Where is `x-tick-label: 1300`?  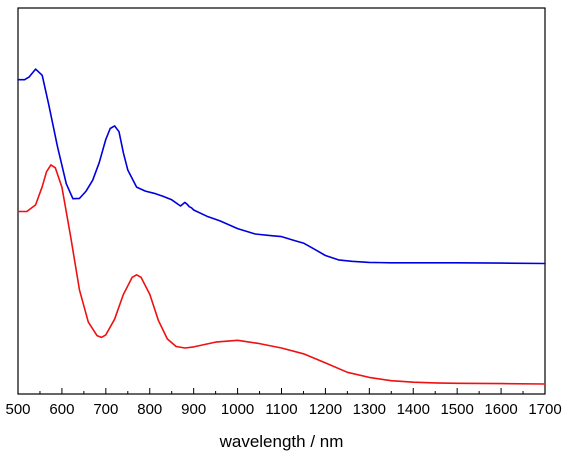 x-tick-label: 1300 is located at coordinates (369, 409).